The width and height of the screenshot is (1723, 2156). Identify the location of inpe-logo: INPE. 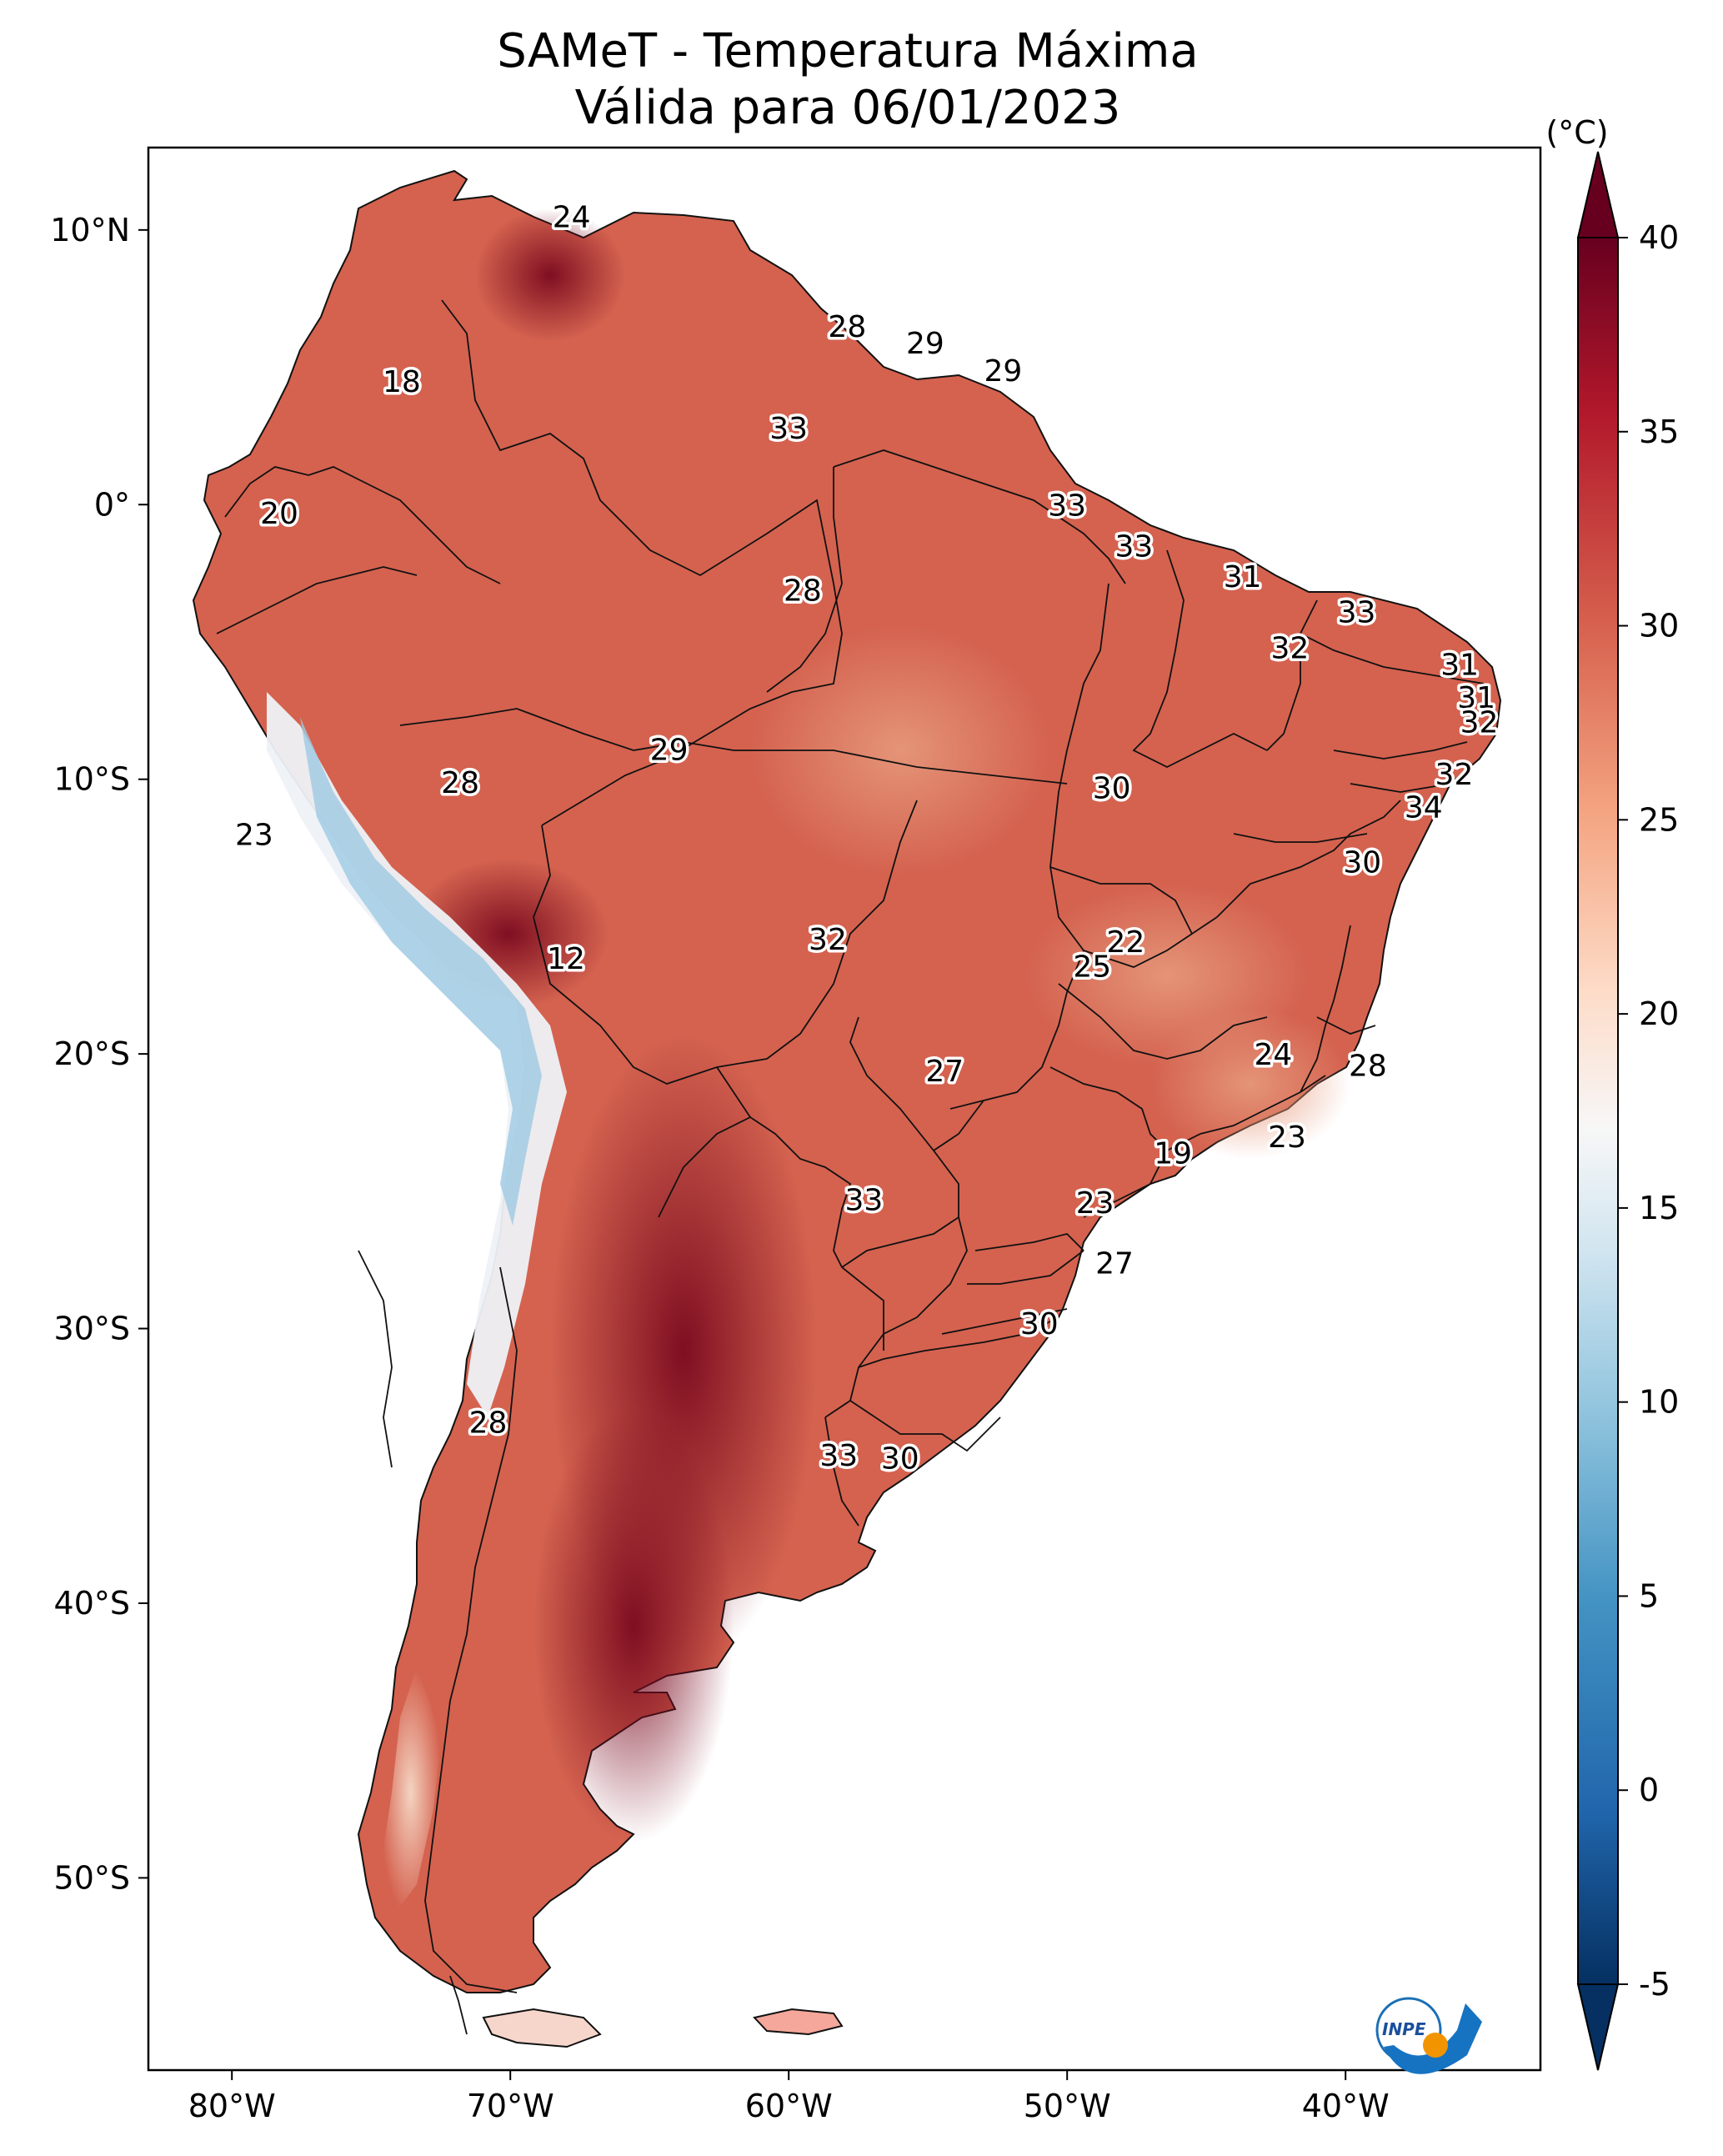
(1429, 2035).